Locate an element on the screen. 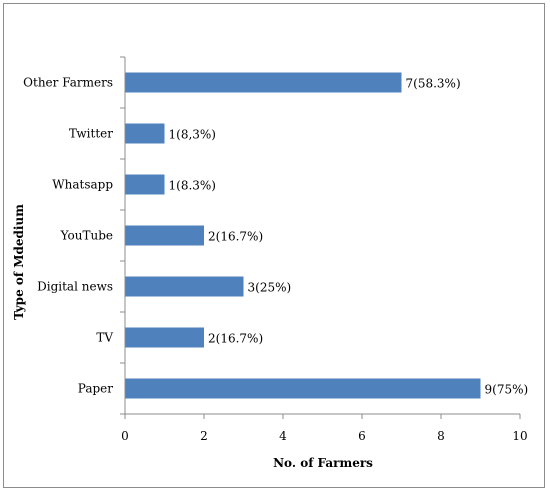 This screenshot has height=493, width=550. x-axis-title: No. of Farmers is located at coordinates (323, 463).